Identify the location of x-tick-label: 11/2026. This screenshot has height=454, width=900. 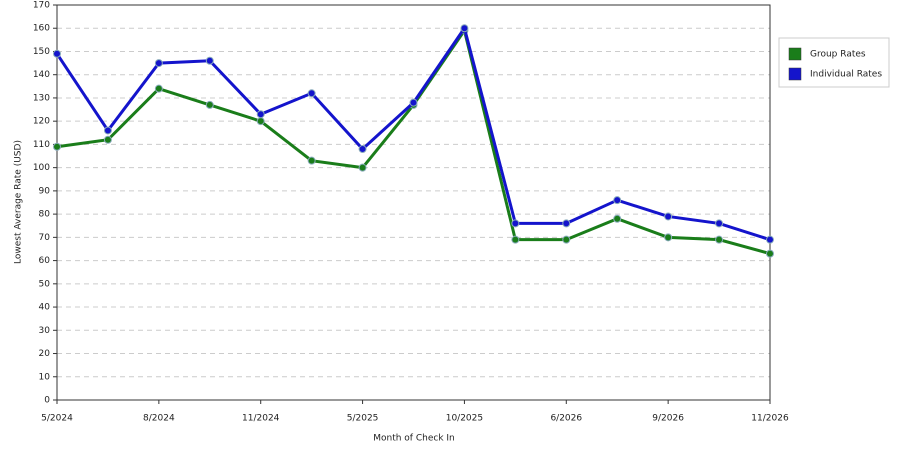
(770, 419).